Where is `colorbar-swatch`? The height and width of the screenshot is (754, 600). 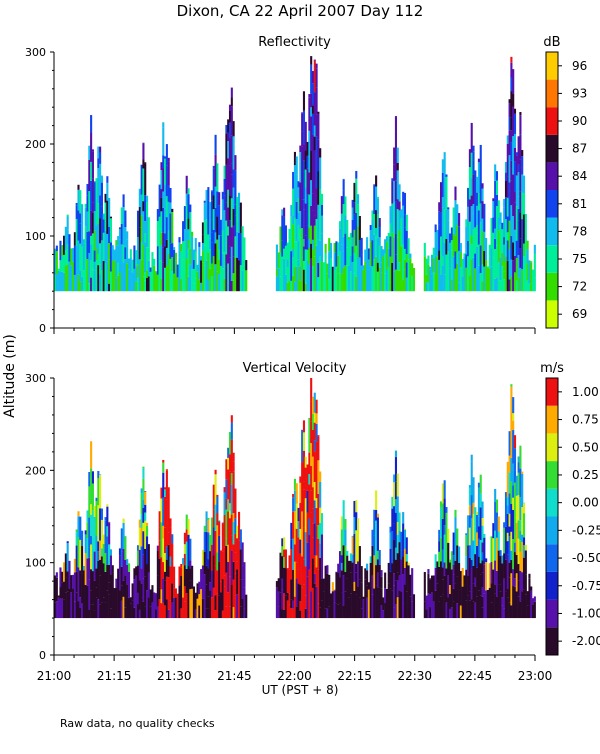
colorbar-swatch is located at coordinates (552, 176).